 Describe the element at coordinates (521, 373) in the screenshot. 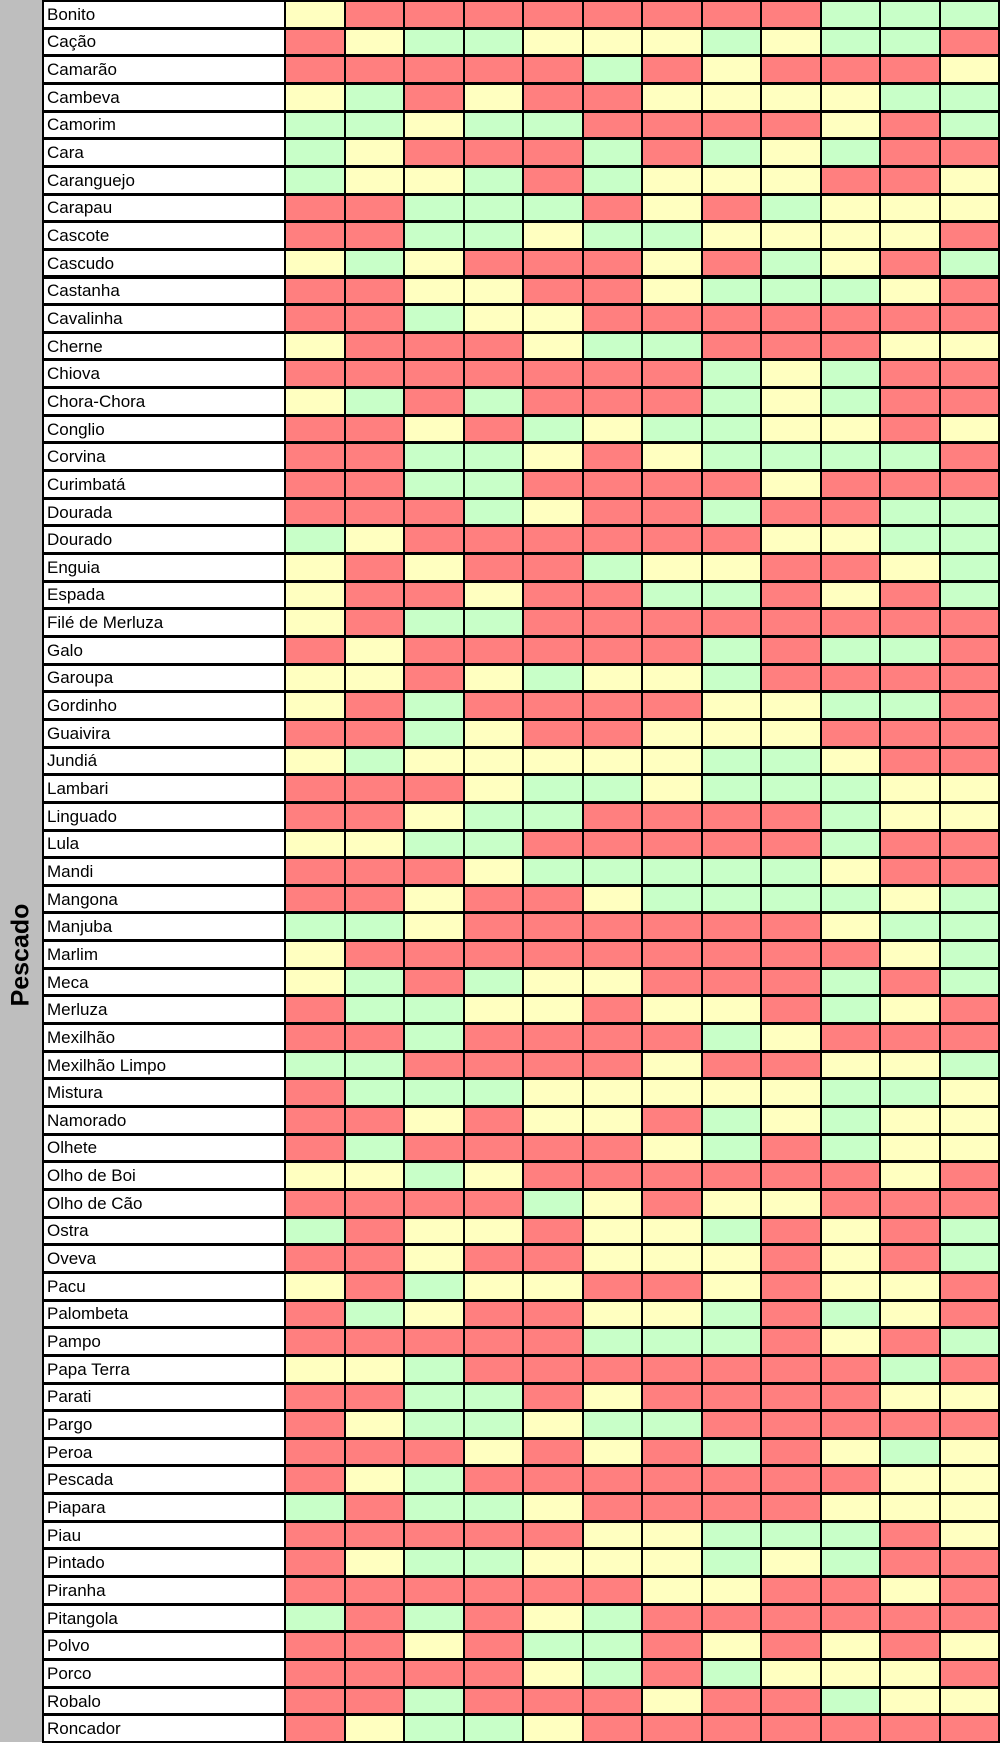

I see `table-row: Chiova` at that location.